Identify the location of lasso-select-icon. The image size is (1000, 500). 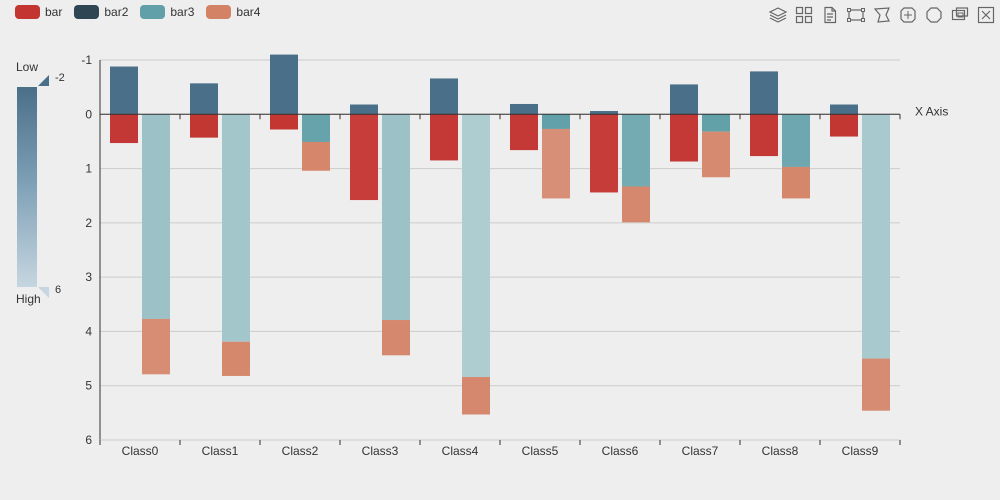
(882, 15).